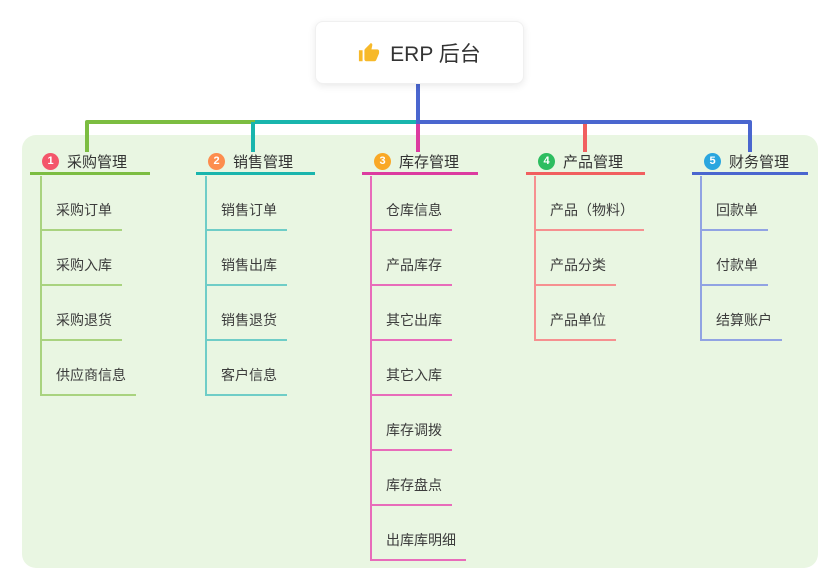 This screenshot has height=588, width=839. Describe the element at coordinates (418, 101) in the screenshot. I see `root-stem-line` at that location.